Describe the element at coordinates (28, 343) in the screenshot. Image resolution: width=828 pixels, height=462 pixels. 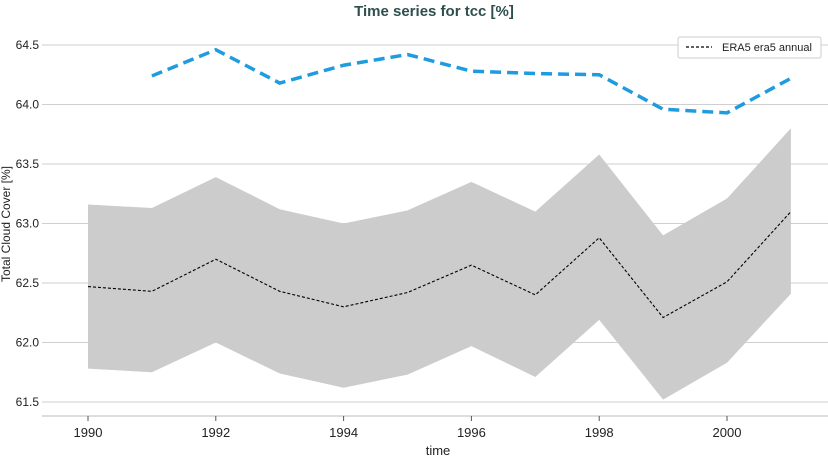
I see `y-tick-label: 62.0` at that location.